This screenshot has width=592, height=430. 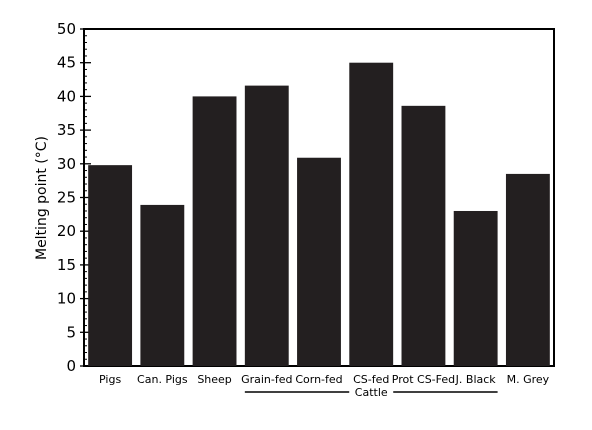 I want to click on group-bracket: Cattle, so click(x=371, y=392).